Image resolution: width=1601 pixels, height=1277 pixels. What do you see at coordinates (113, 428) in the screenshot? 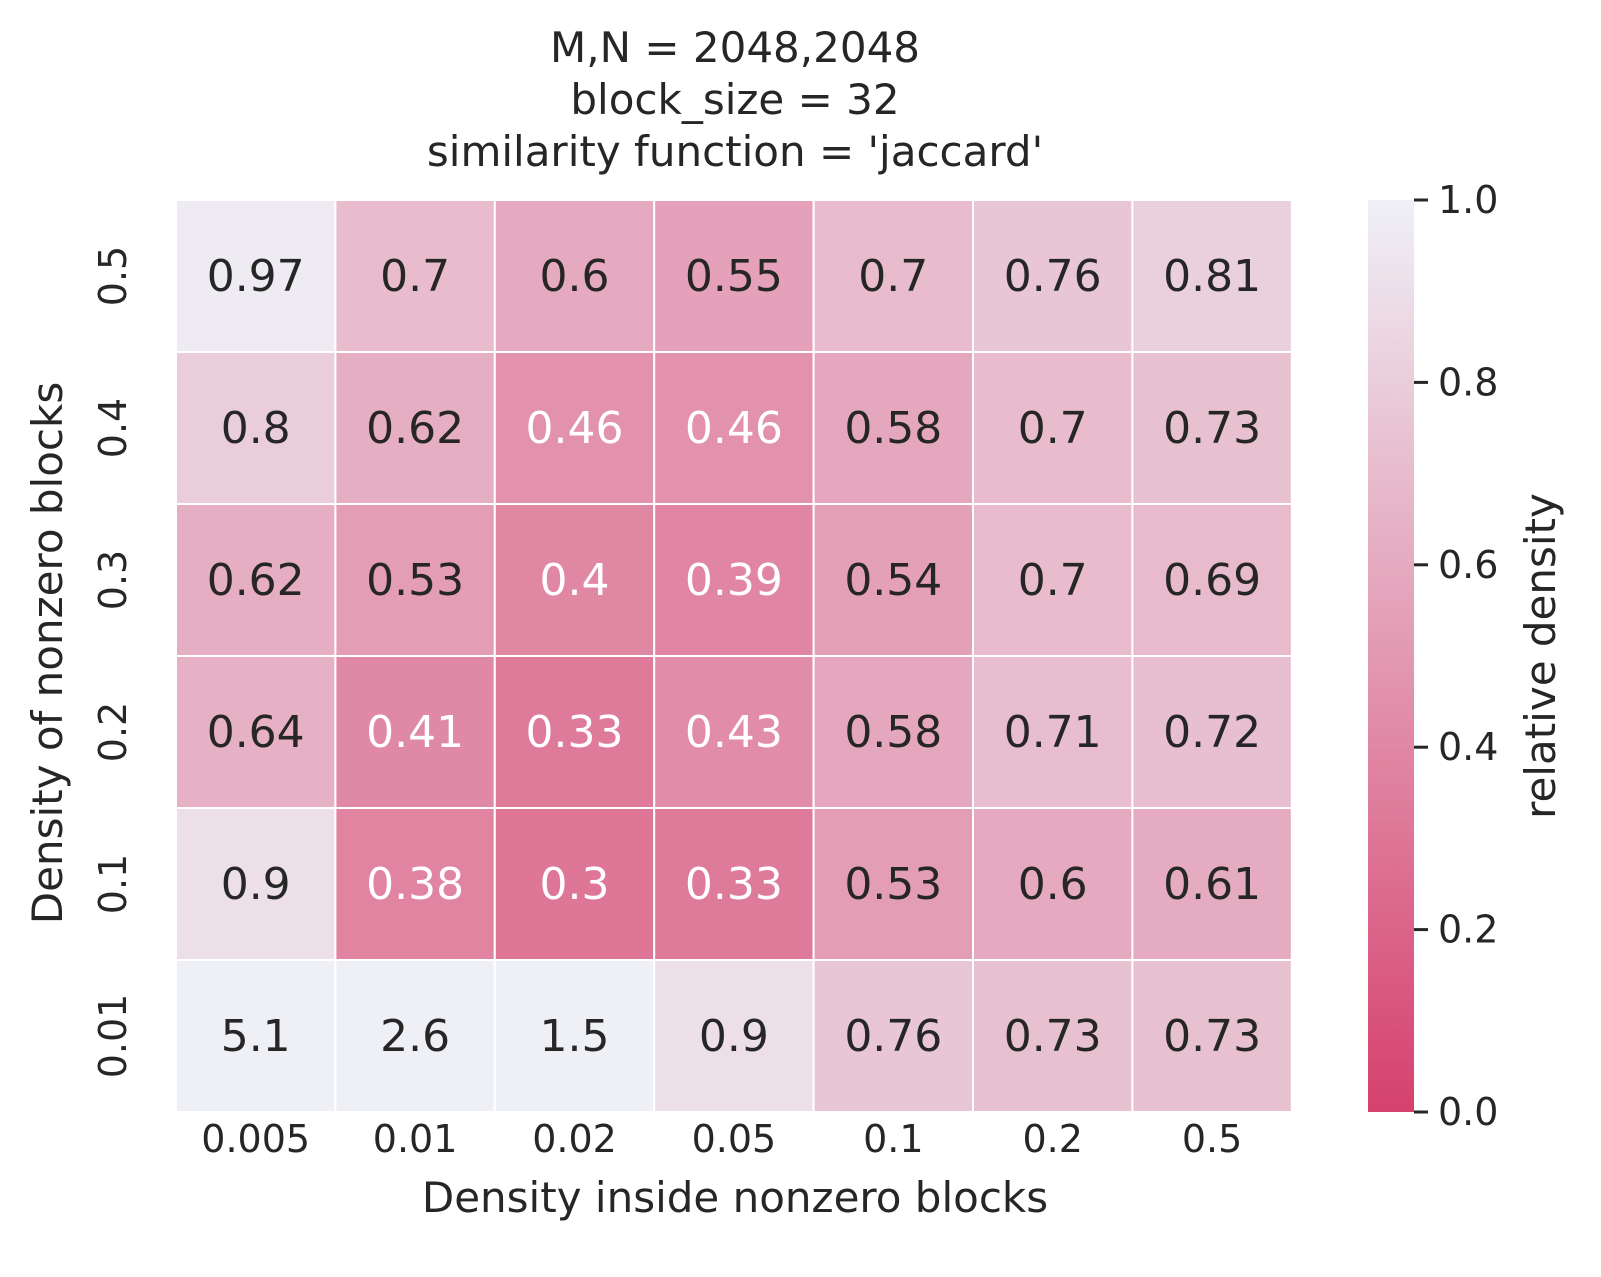
I see `y-tick-label: 0.4` at bounding box center [113, 428].